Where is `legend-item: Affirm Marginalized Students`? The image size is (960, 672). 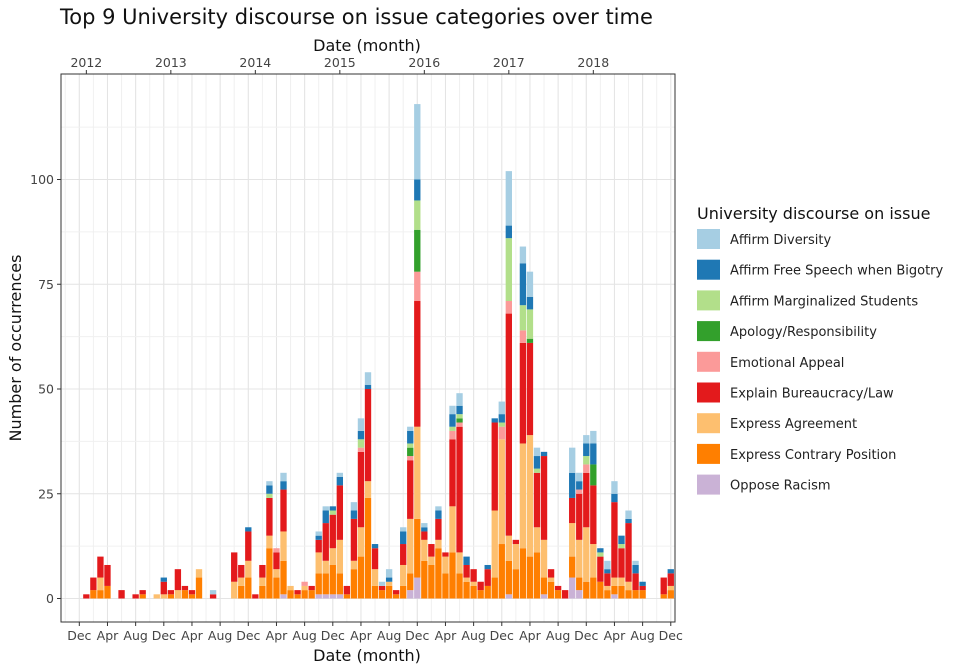
legend-item: Affirm Marginalized Students is located at coordinates (807, 300).